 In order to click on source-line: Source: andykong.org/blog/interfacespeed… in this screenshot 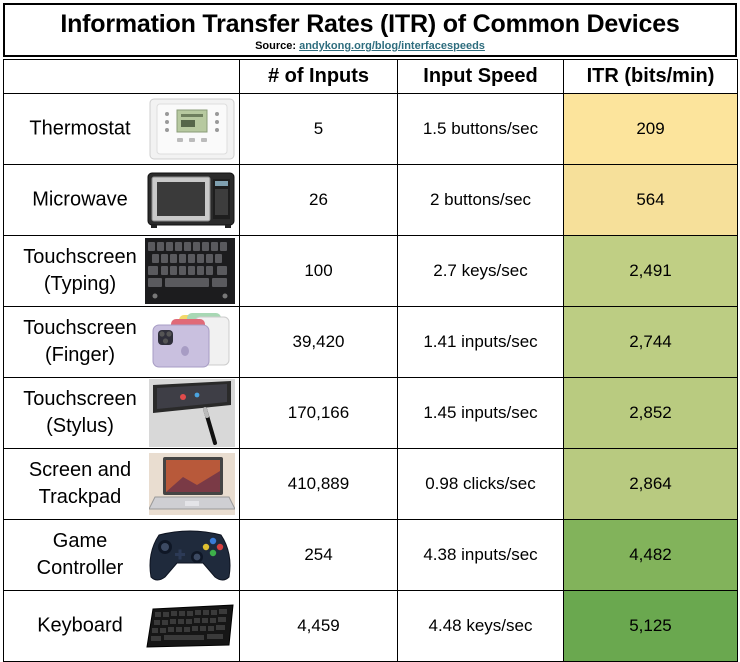, I will do `click(370, 46)`.